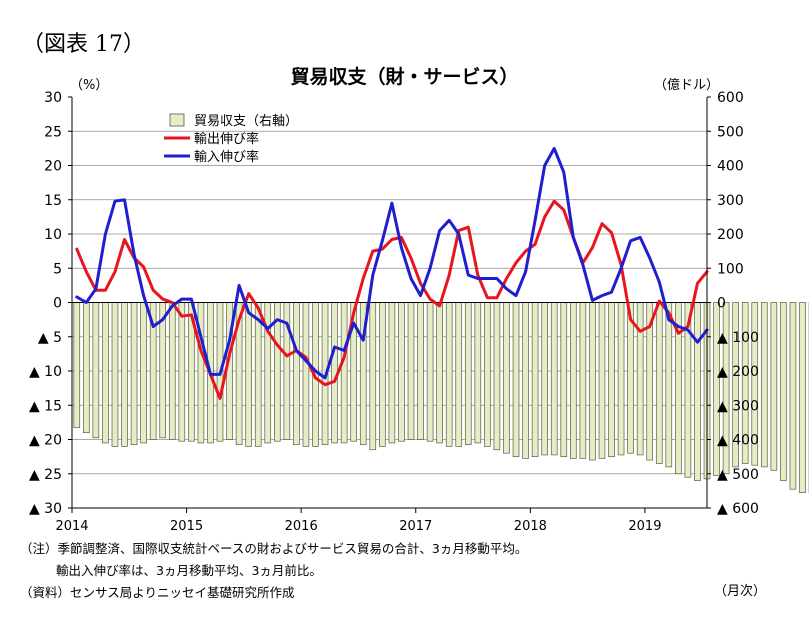 The height and width of the screenshot is (619, 809). Describe the element at coordinates (45, 406) in the screenshot. I see `left-tick-label: ▲ 15` at that location.